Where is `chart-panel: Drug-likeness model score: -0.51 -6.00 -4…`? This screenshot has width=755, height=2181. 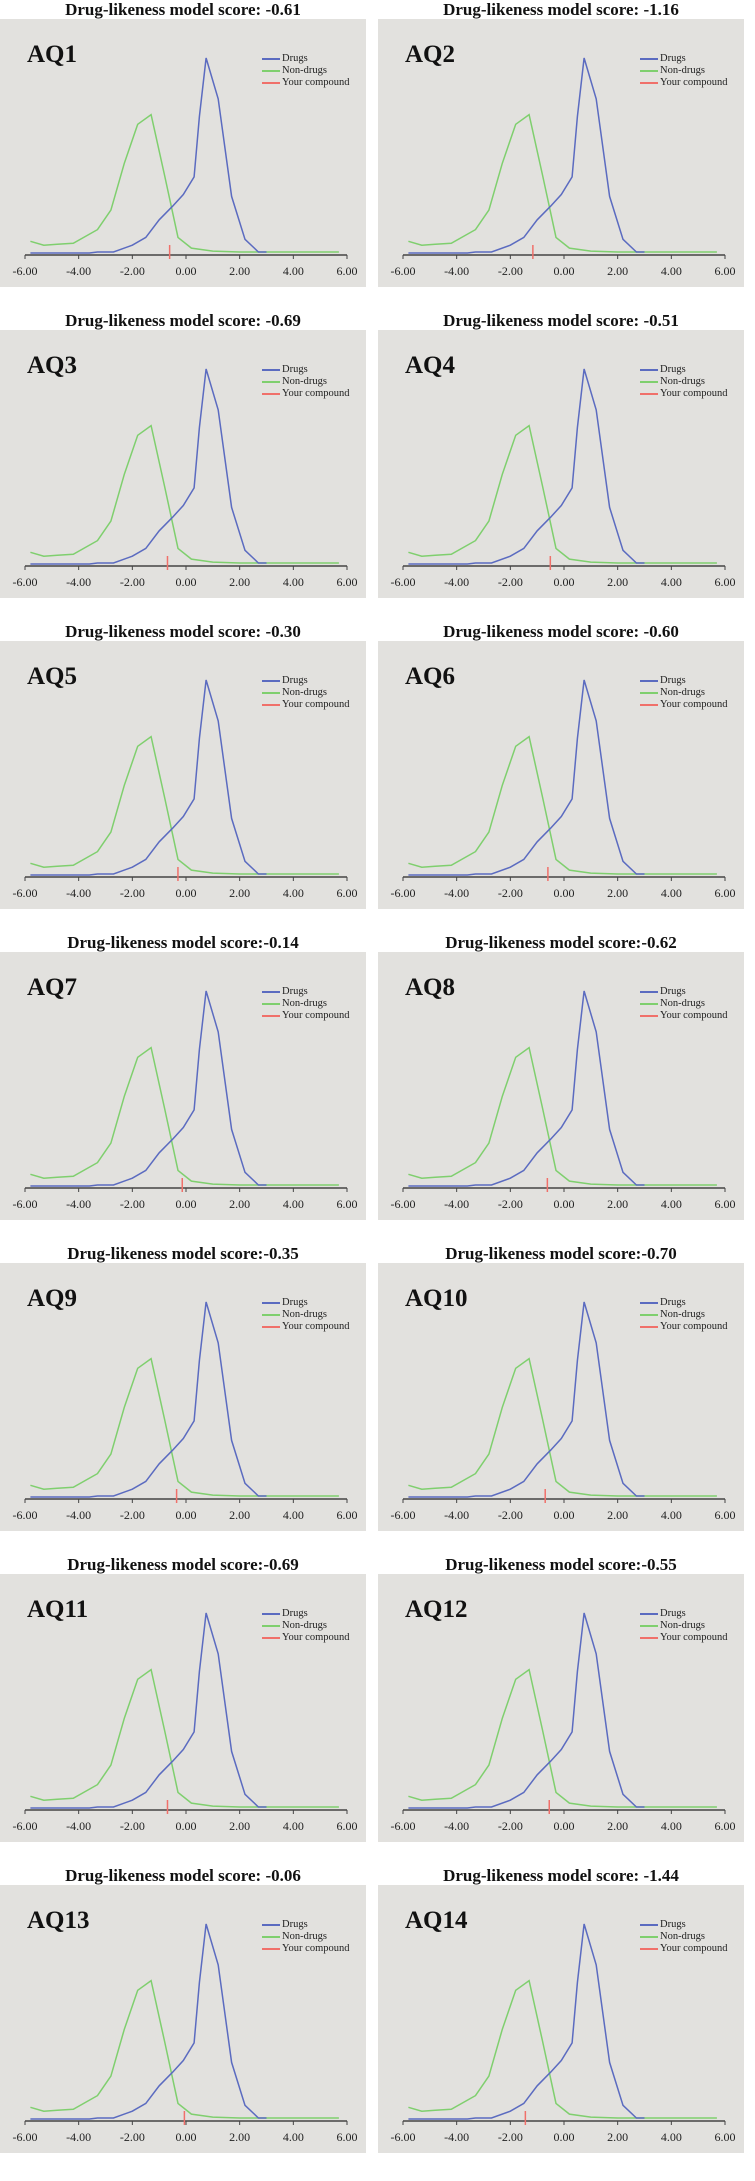
chart-panel: Drug-likeness model score: -0.51 -6.00 -4… is located at coordinates (566, 466).